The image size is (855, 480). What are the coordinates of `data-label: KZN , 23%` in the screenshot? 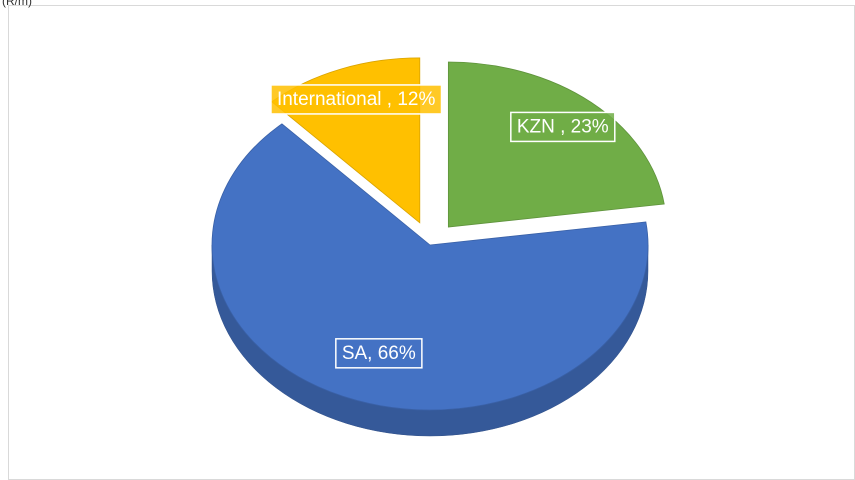 It's located at (563, 126).